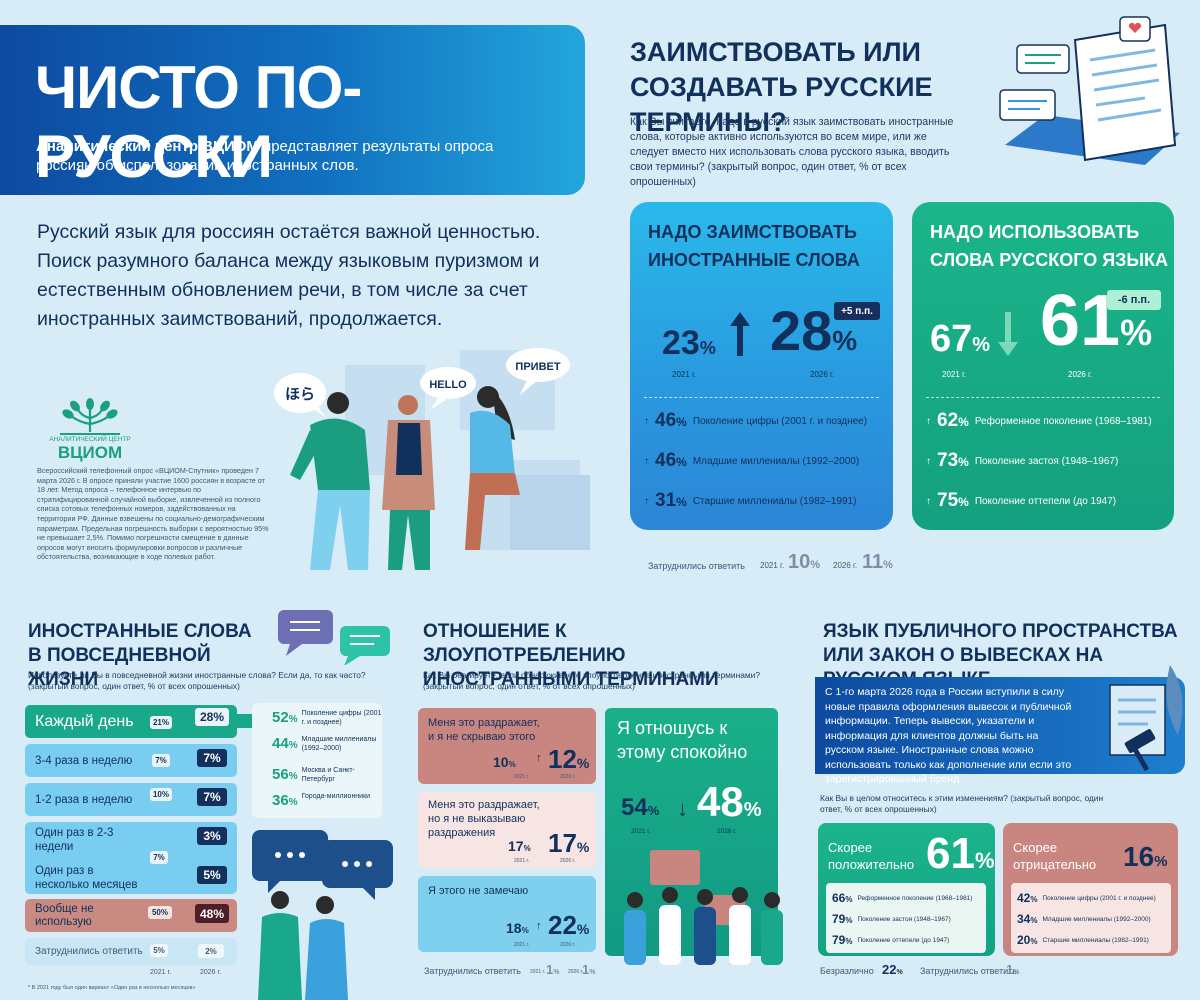  Describe the element at coordinates (1086, 898) in the screenshot. I see `signs-neg-row-1: 42% Поколение цифры (2001 г. и позднее)` at that location.